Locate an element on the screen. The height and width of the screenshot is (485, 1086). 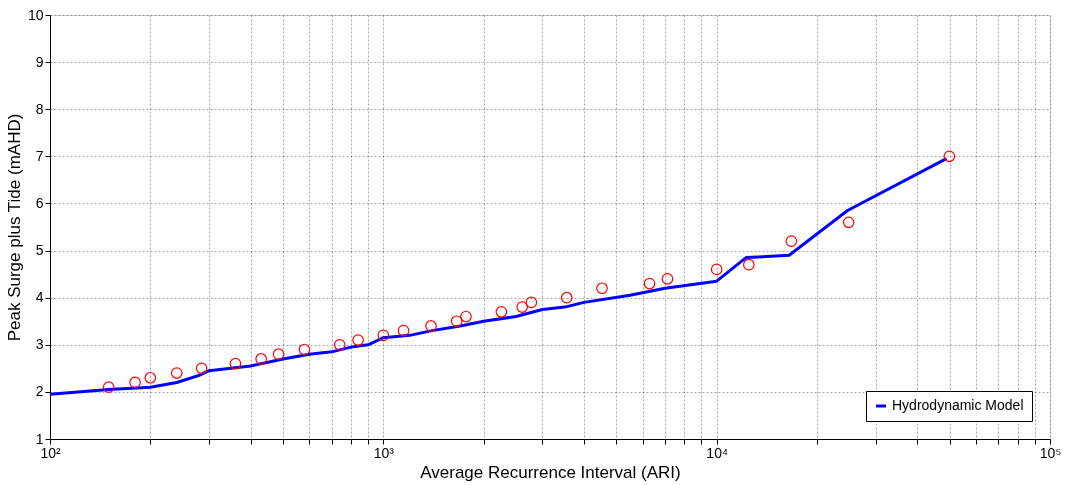
y-tick-label: 5 is located at coordinates (39, 250).